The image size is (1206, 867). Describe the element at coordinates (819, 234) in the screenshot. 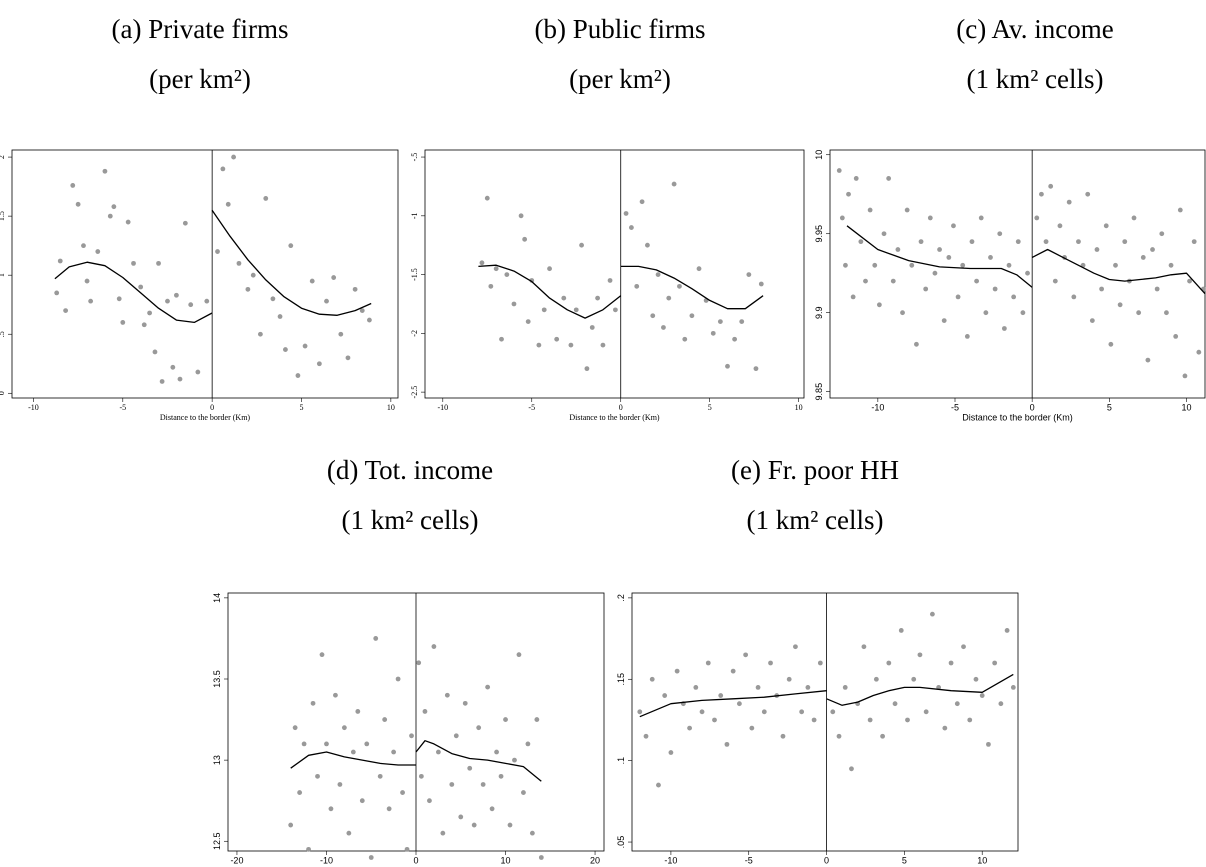

I see `y-tick-label: 9.95` at that location.